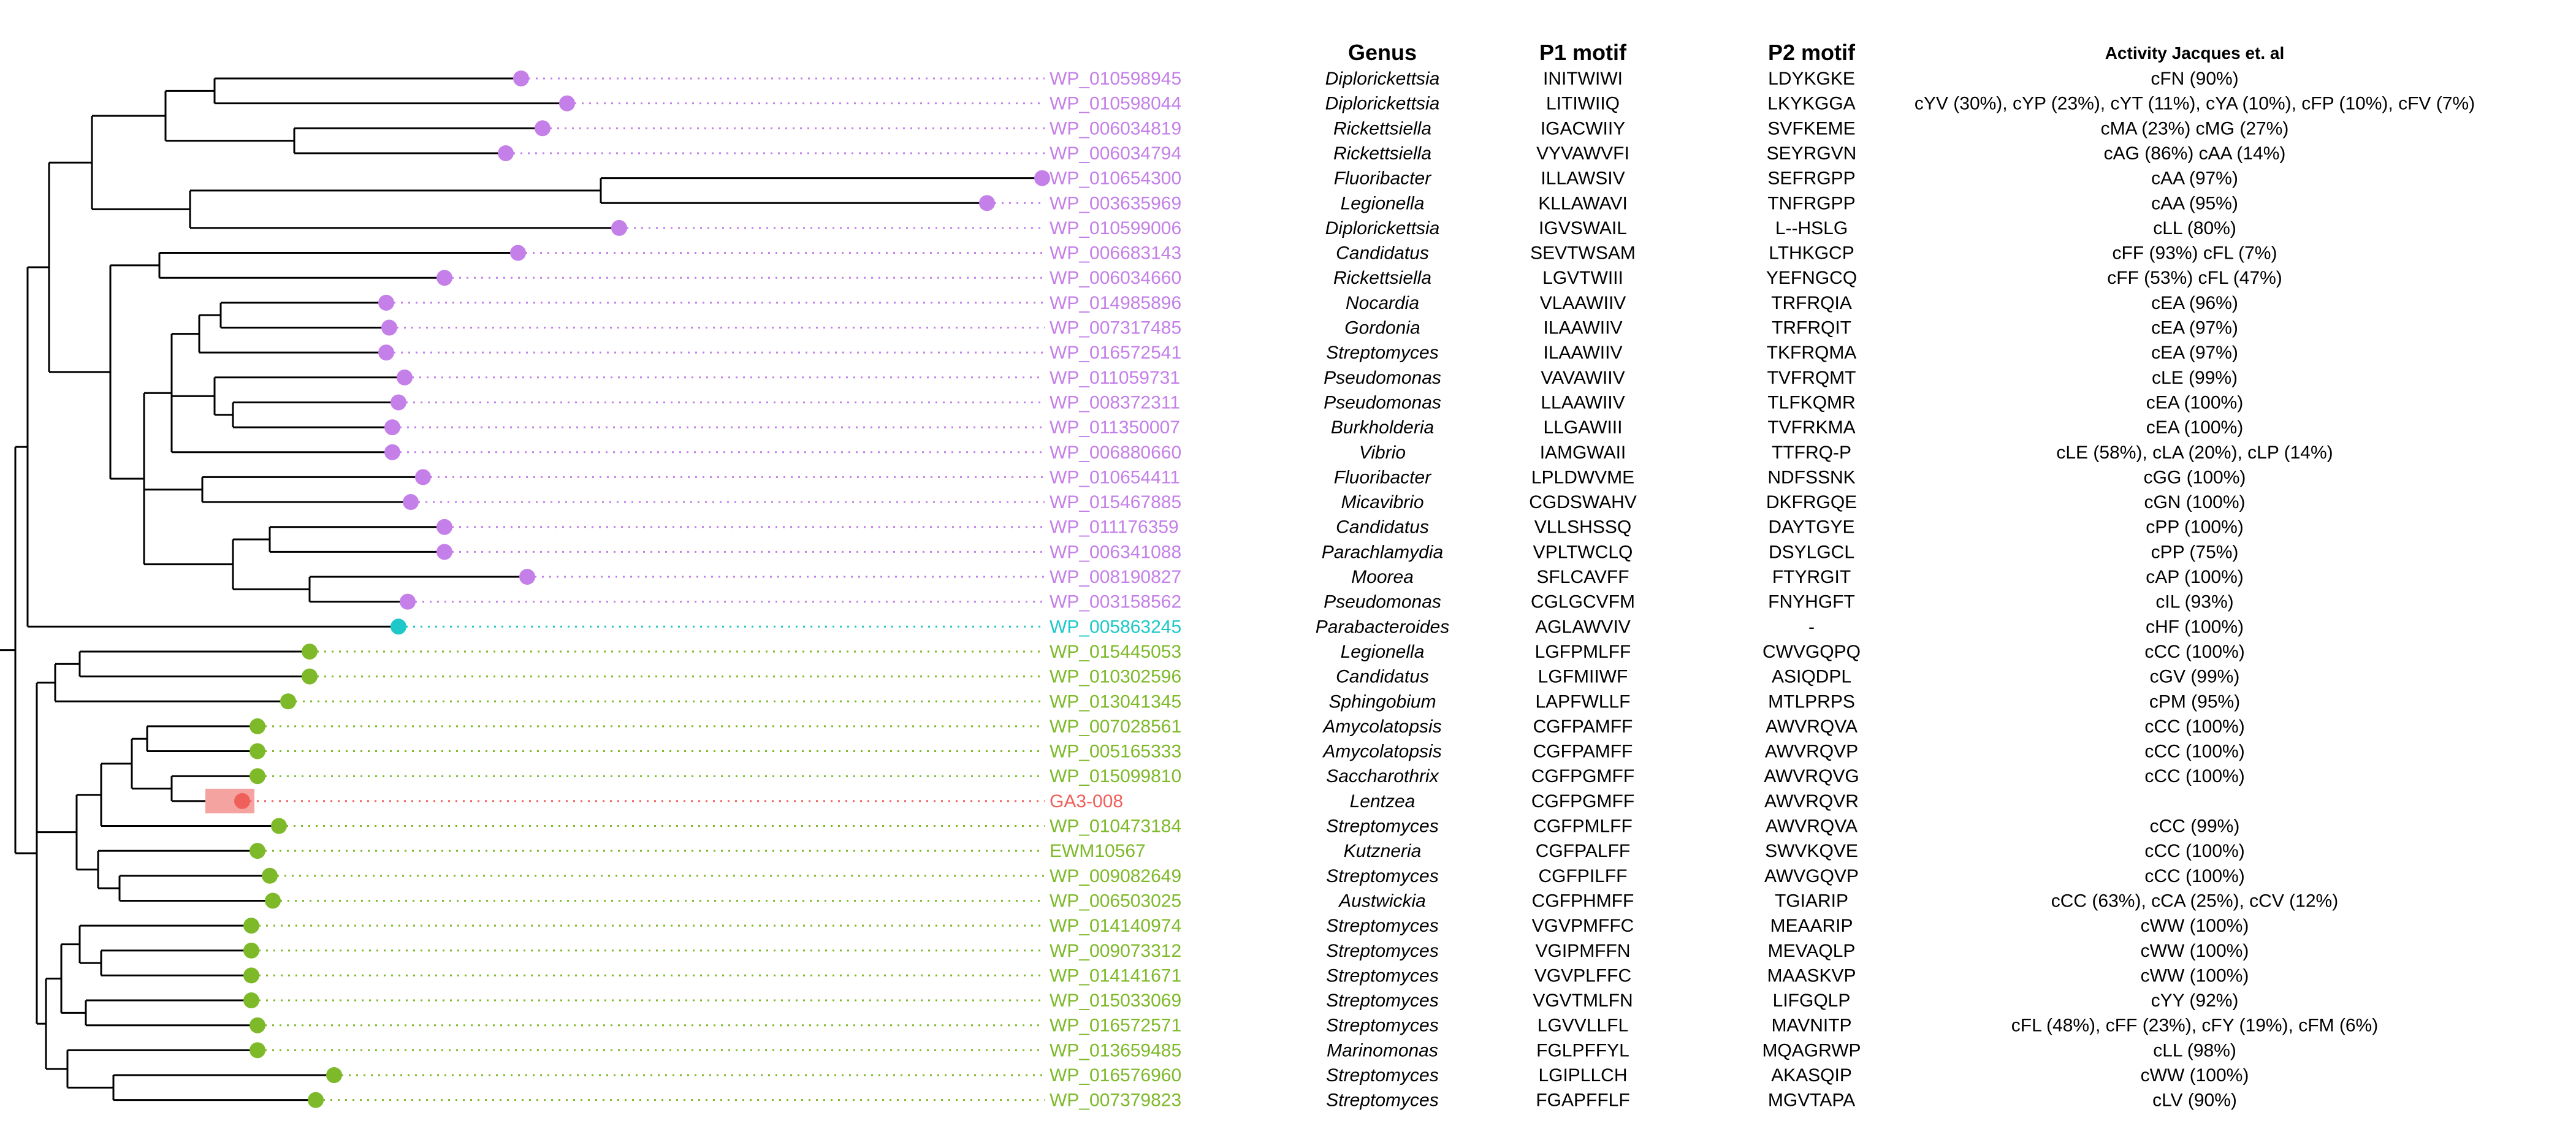 The width and height of the screenshot is (2576, 1126). Describe the element at coordinates (1583, 52) in the screenshot. I see `header-p1-motif: P1 motif` at that location.